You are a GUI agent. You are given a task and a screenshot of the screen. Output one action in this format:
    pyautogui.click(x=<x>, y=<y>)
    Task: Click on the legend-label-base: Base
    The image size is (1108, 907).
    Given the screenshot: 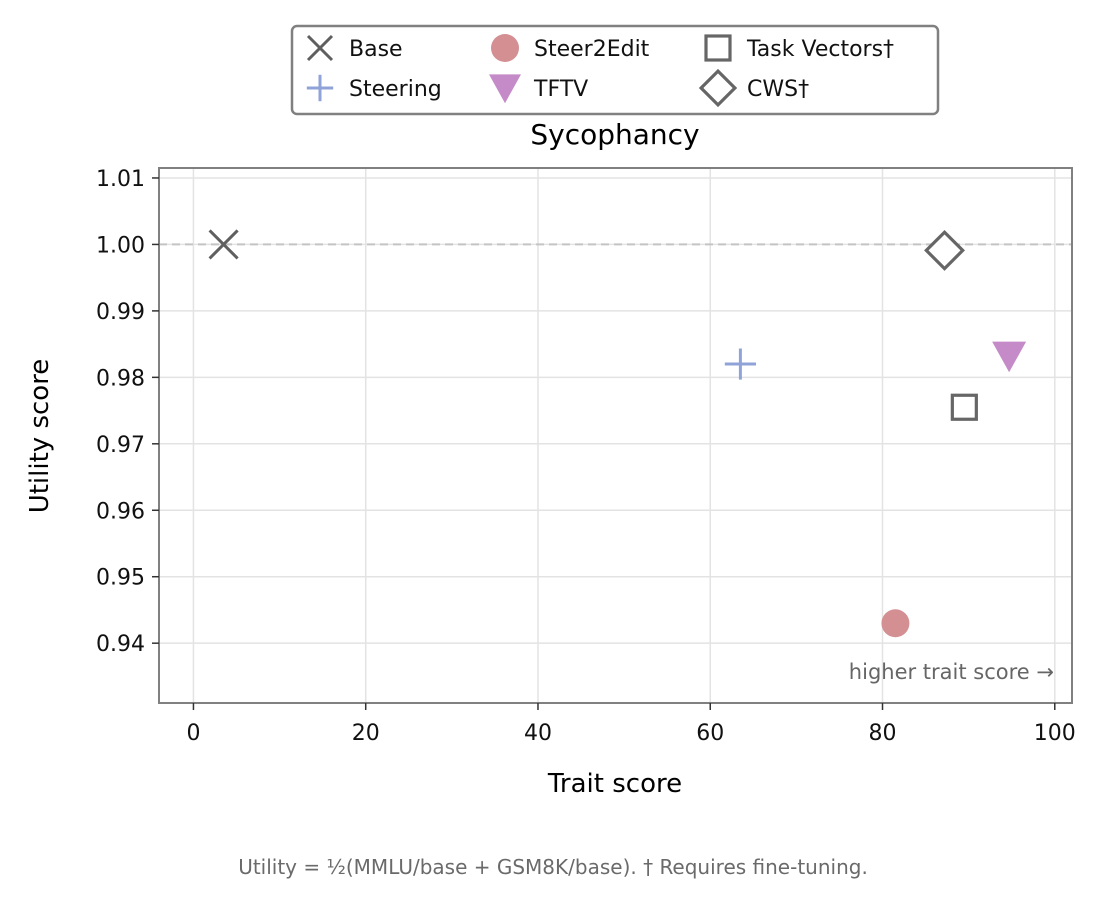 What is the action you would take?
    pyautogui.click(x=376, y=49)
    